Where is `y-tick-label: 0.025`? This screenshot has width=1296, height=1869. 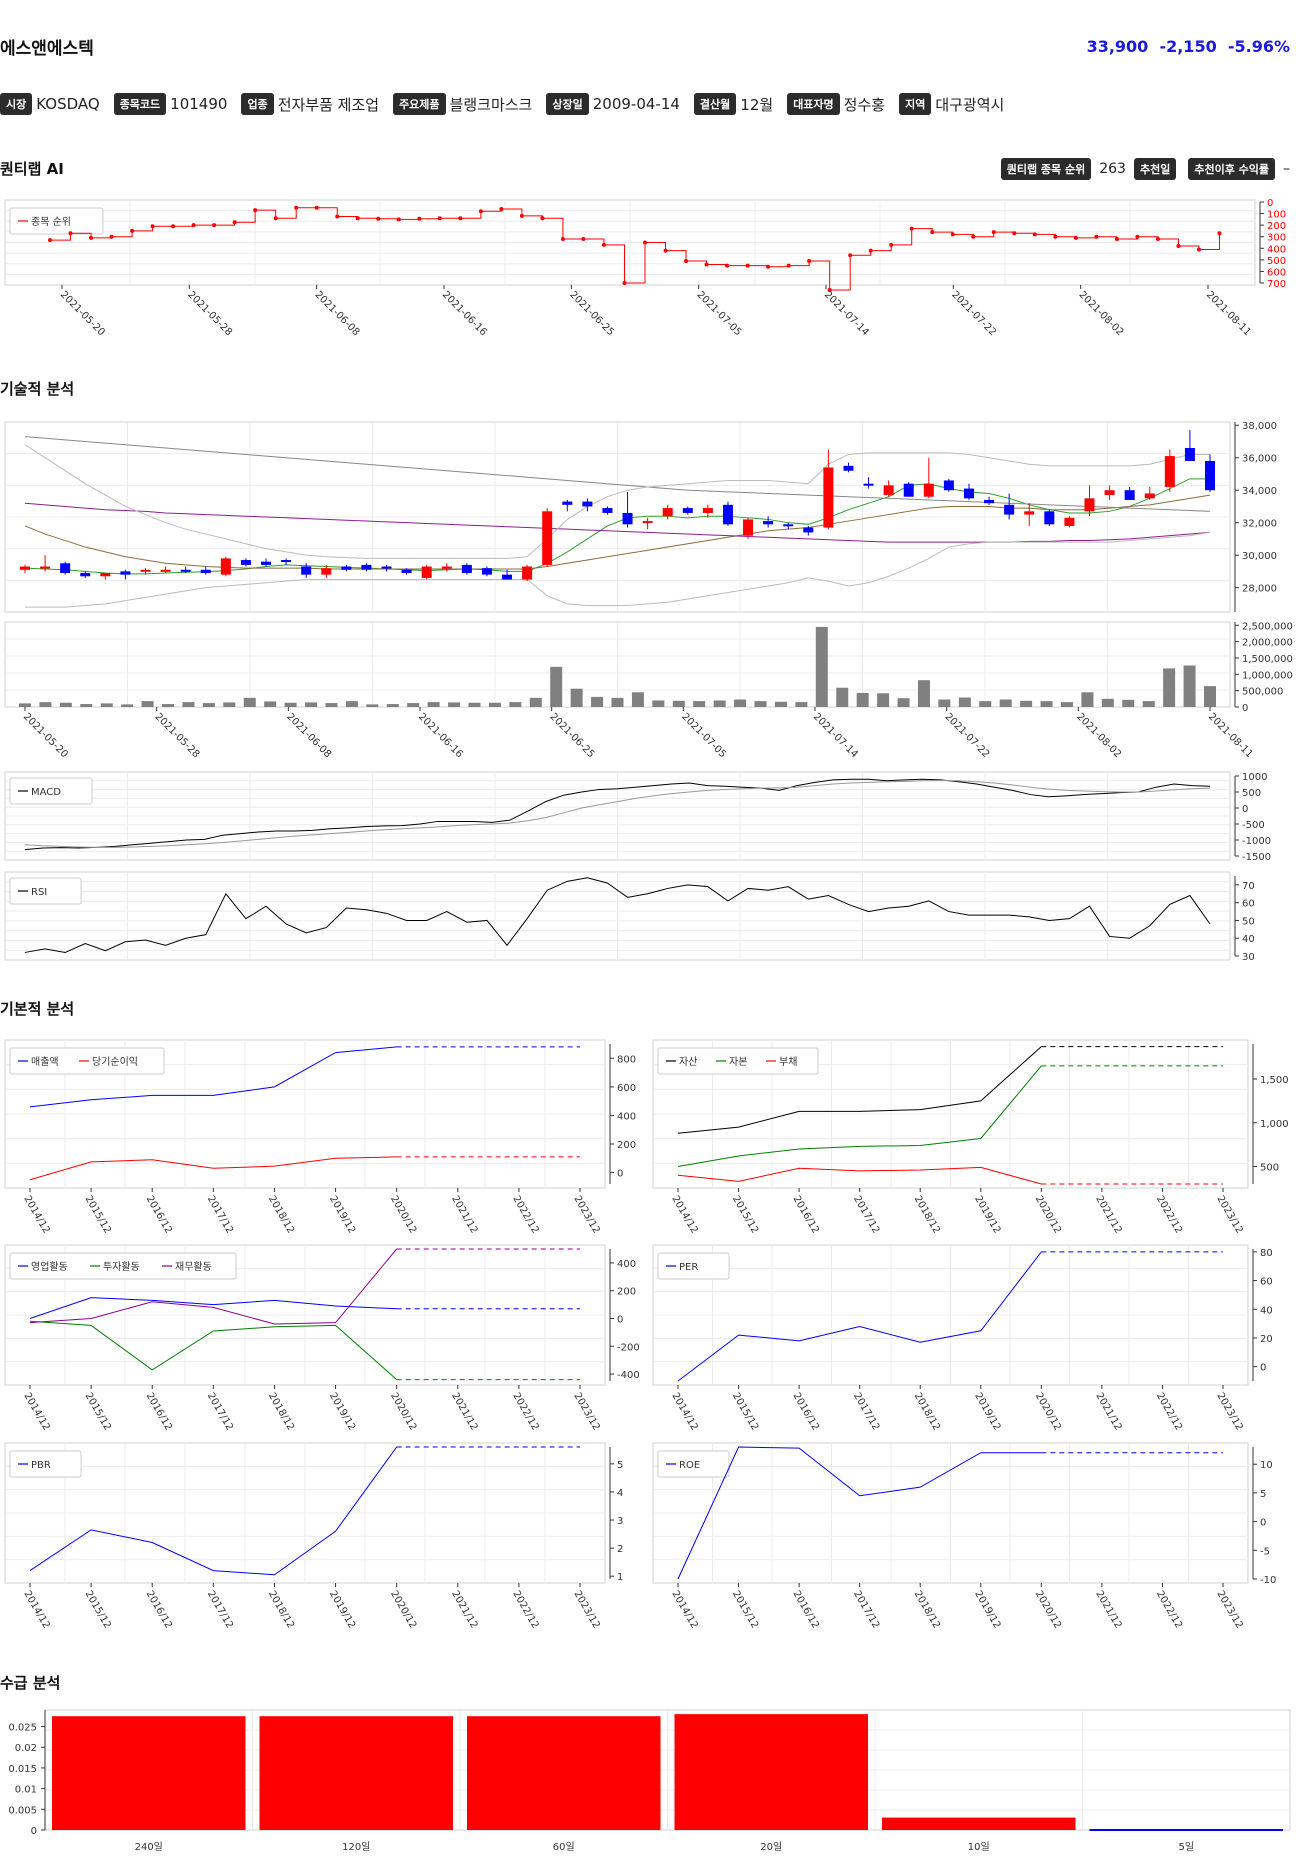
y-tick-label: 0.025 is located at coordinates (22, 1728).